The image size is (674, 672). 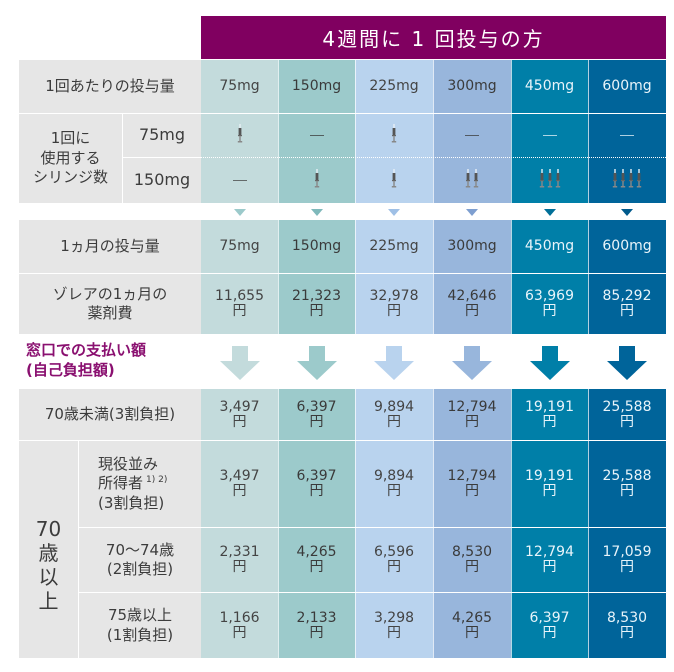 What do you see at coordinates (627, 246) in the screenshot?
I see `monthly-dose-cell: 600mg` at bounding box center [627, 246].